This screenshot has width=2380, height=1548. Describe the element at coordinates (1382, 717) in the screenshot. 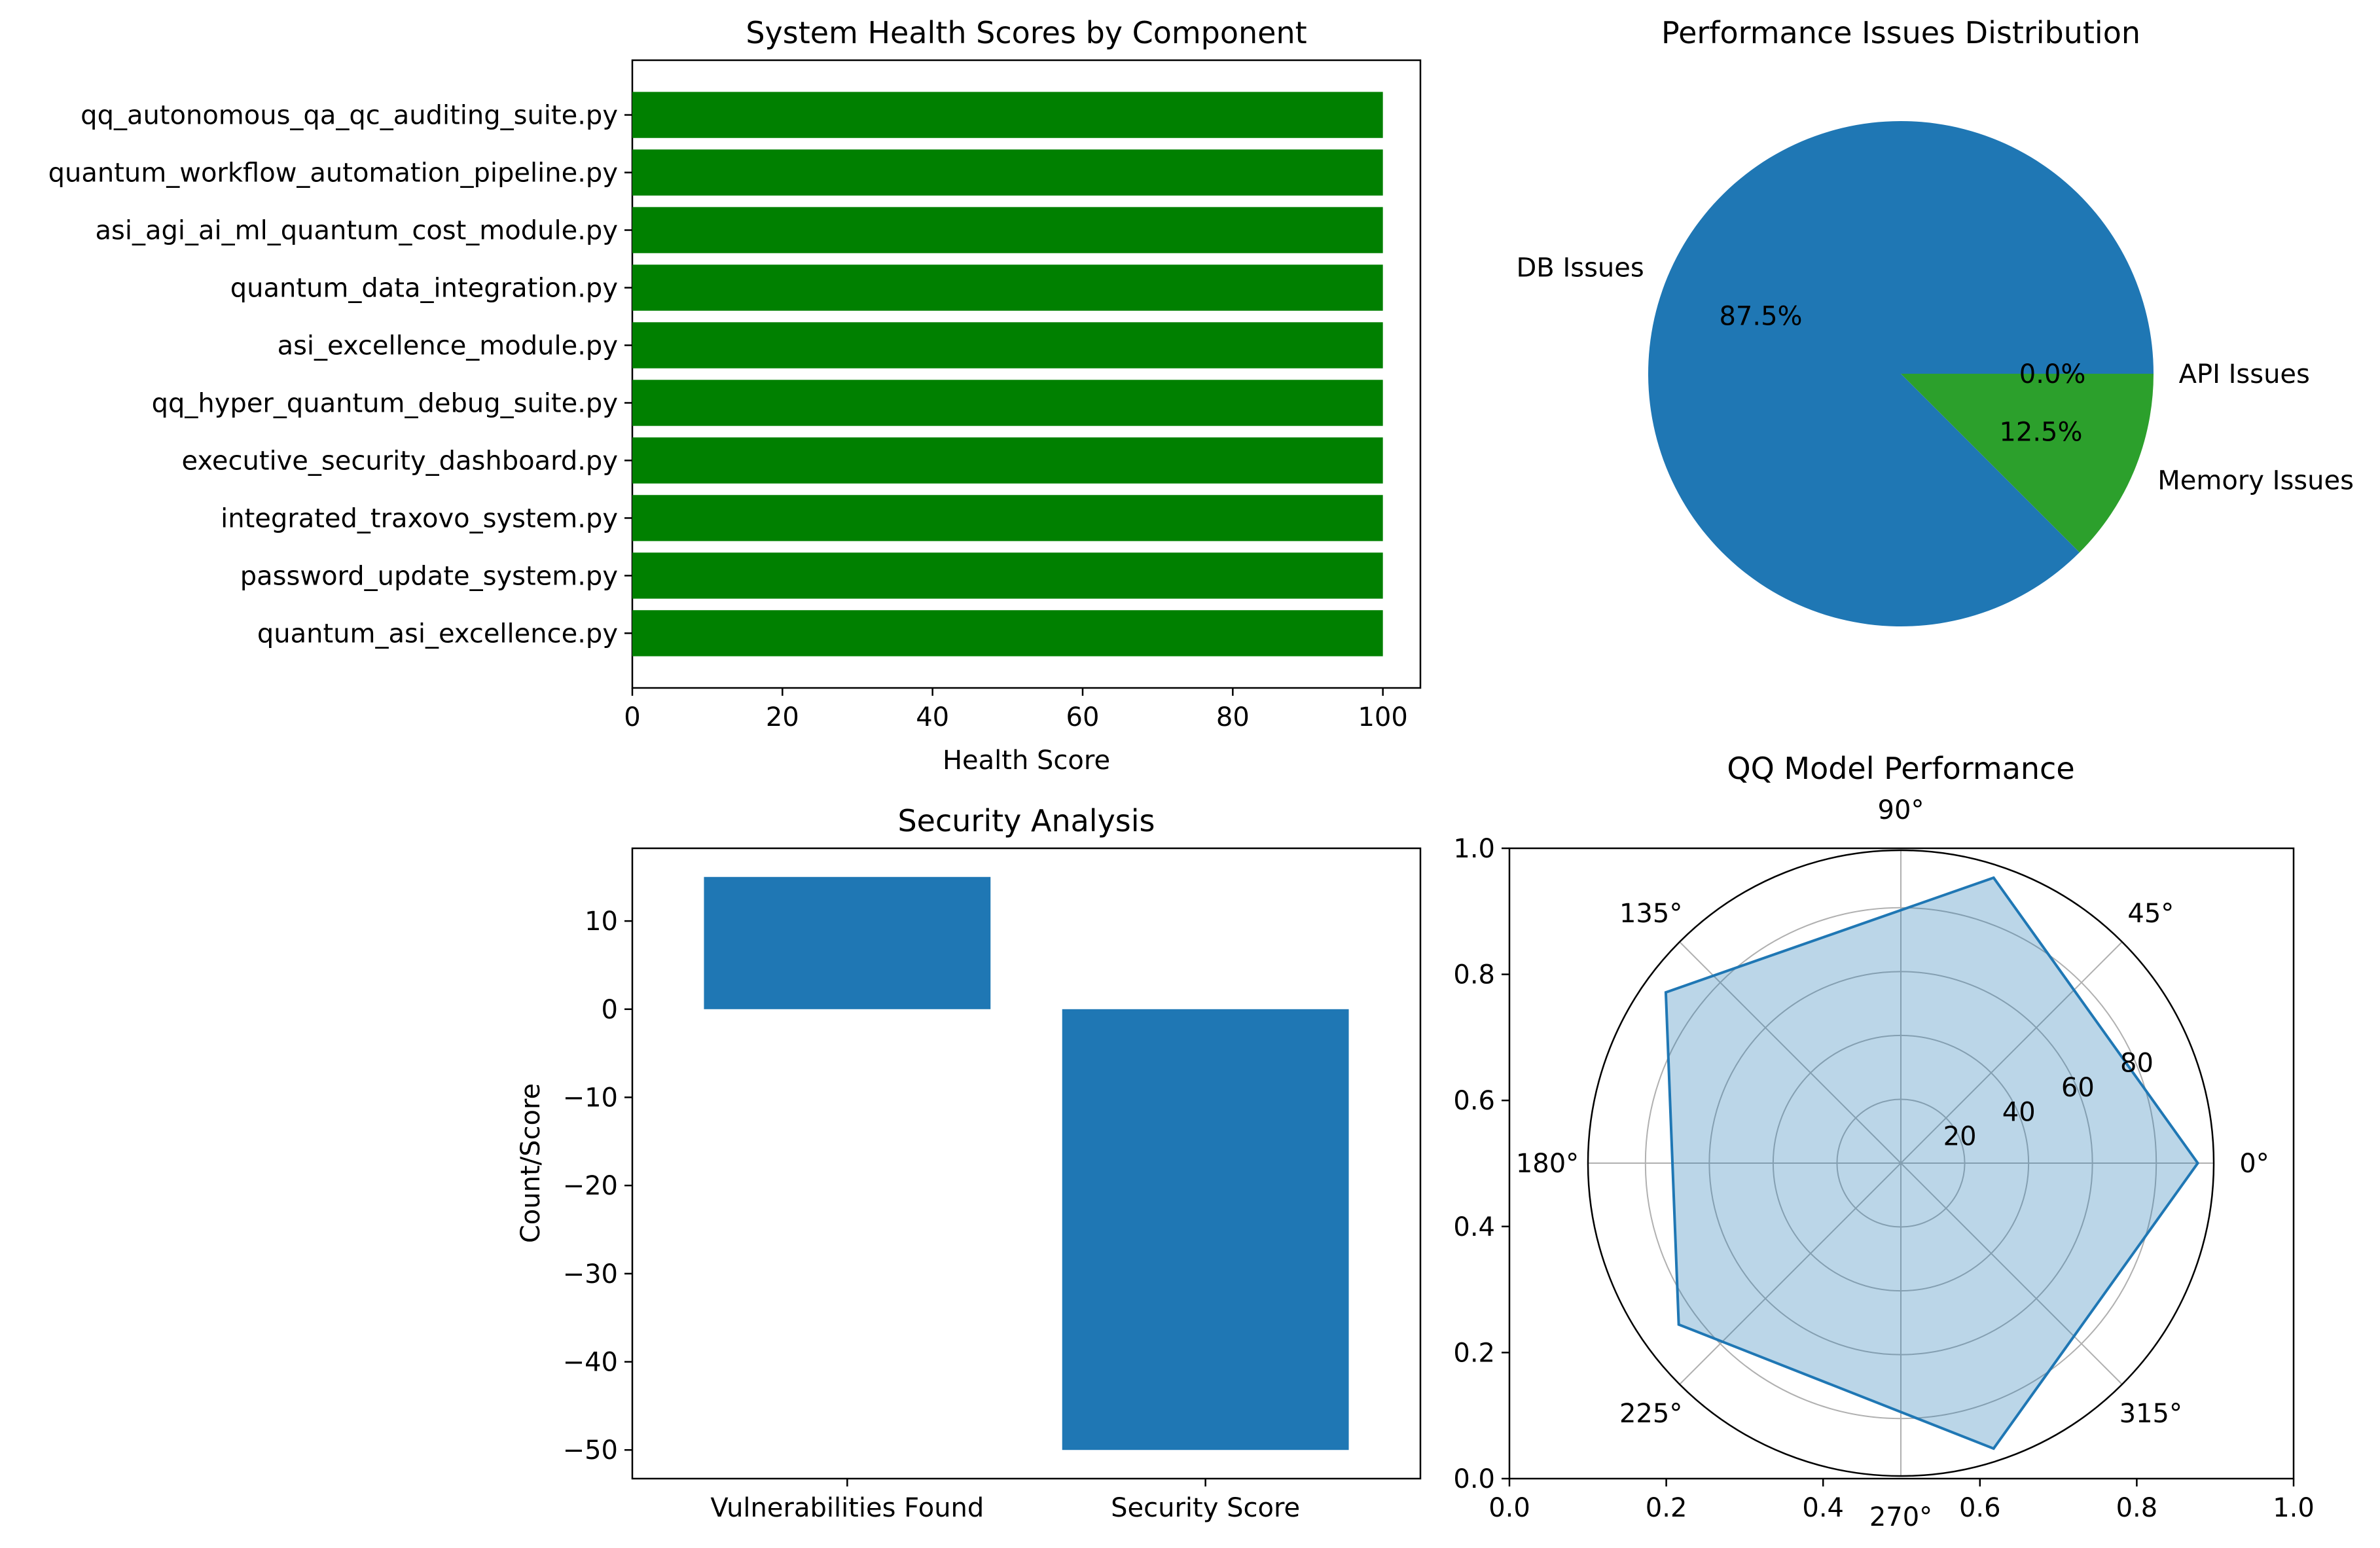

I see `health-x-tick-label: 100` at that location.